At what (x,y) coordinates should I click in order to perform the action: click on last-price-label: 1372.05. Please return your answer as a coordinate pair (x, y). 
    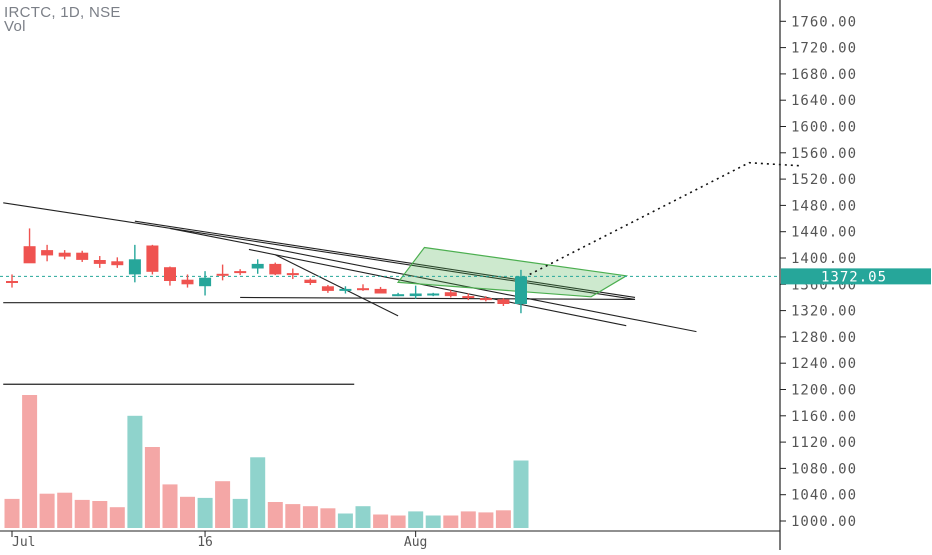
    Looking at the image, I should click on (854, 277).